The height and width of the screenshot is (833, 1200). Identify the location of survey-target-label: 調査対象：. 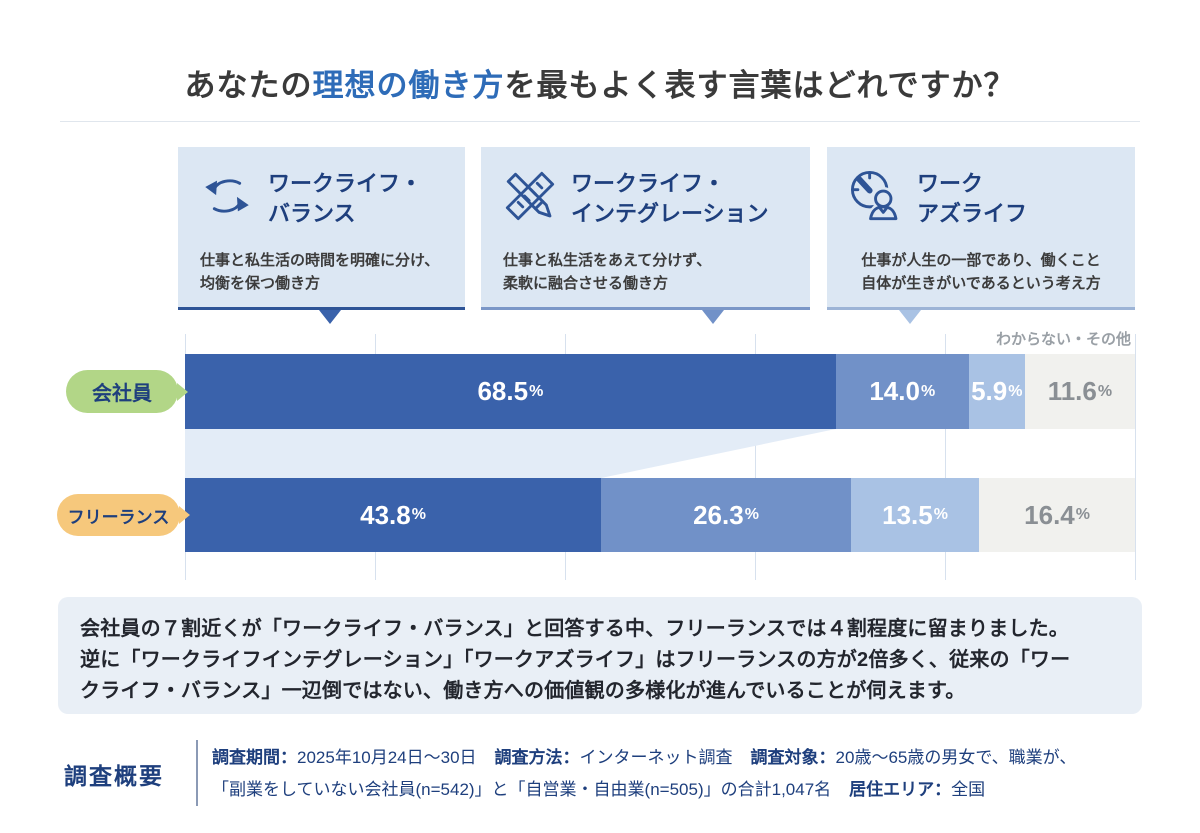
(793, 757).